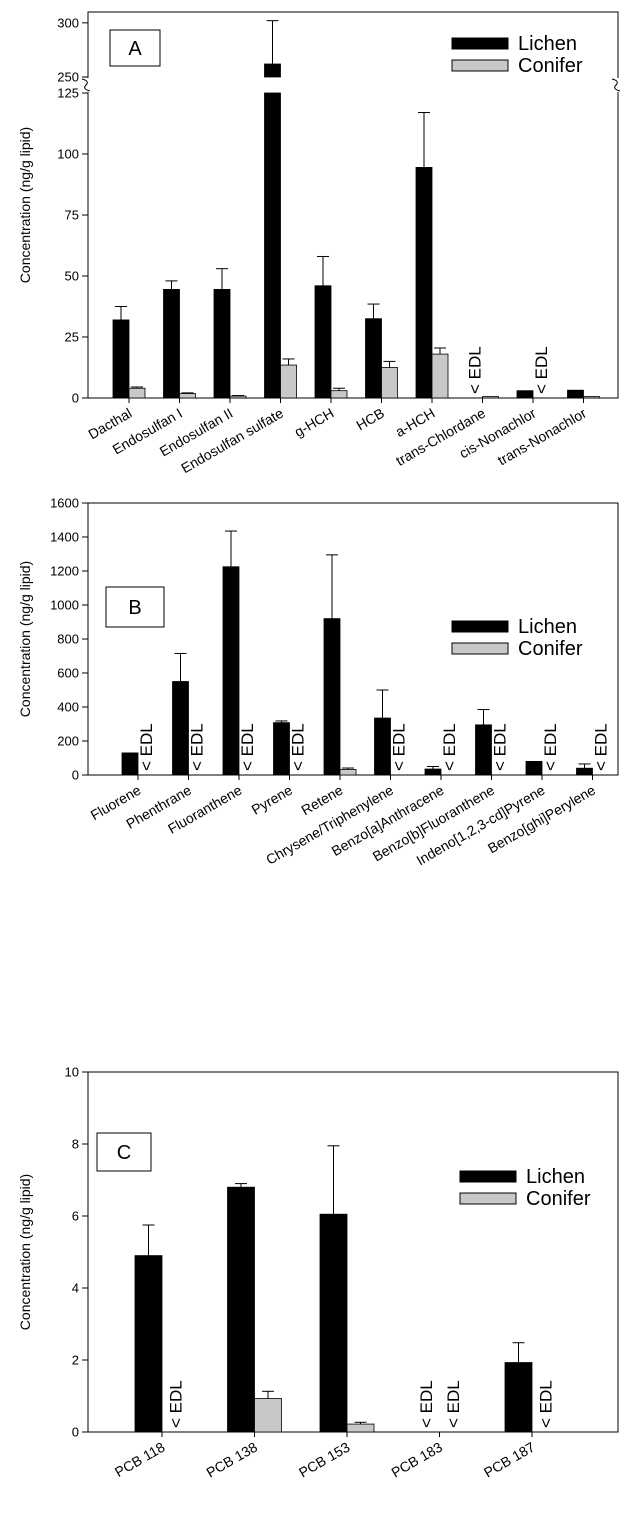  I want to click on y-tick-label: 10, so click(72, 1072).